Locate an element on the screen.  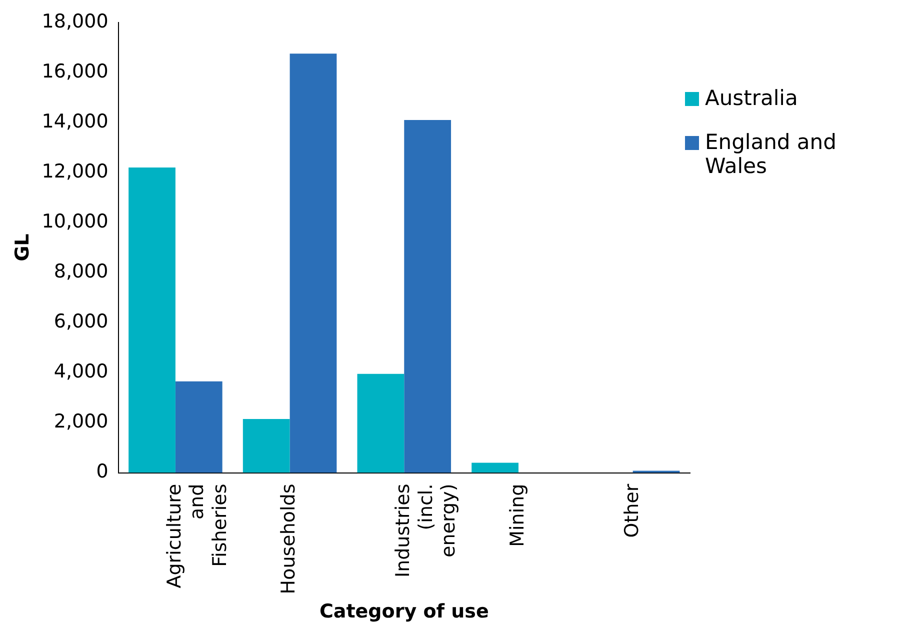
legend-label: England and Wales is located at coordinates (771, 154).